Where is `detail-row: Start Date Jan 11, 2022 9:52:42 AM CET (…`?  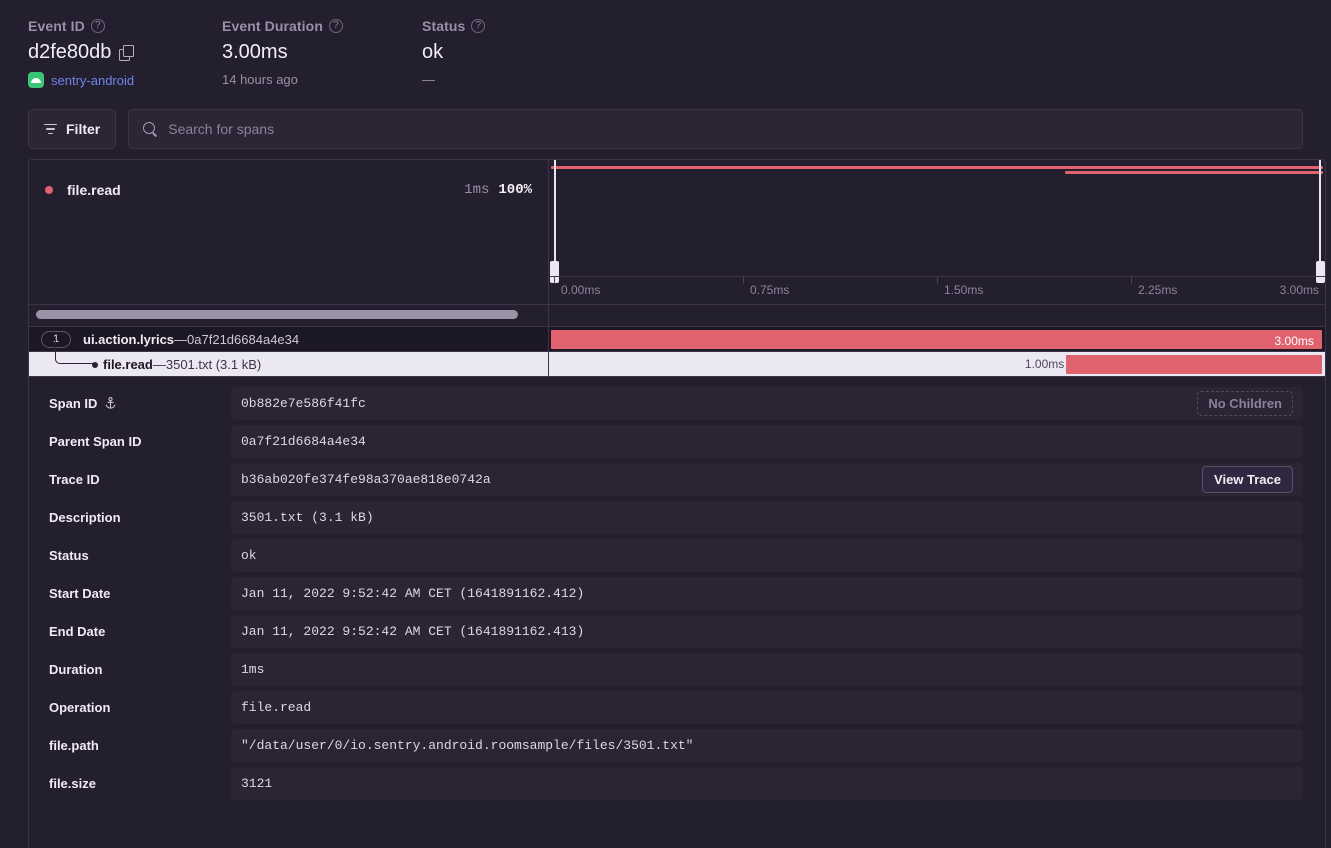 detail-row: Start Date Jan 11, 2022 9:52:42 AM CET (… is located at coordinates (677, 593).